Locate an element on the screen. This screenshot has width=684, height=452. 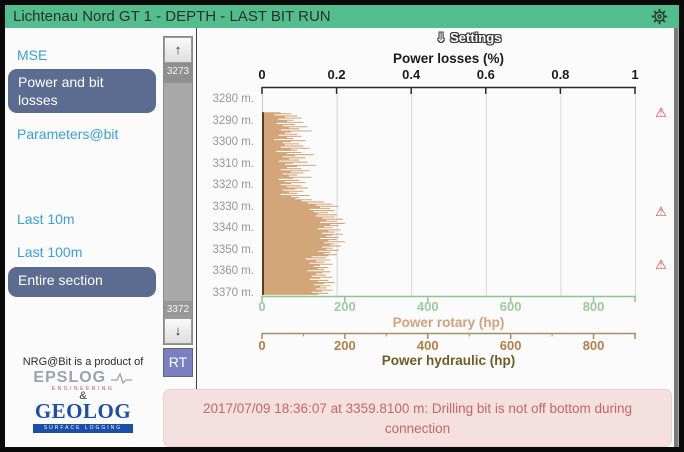
settings-gear-icon is located at coordinates (659, 16).